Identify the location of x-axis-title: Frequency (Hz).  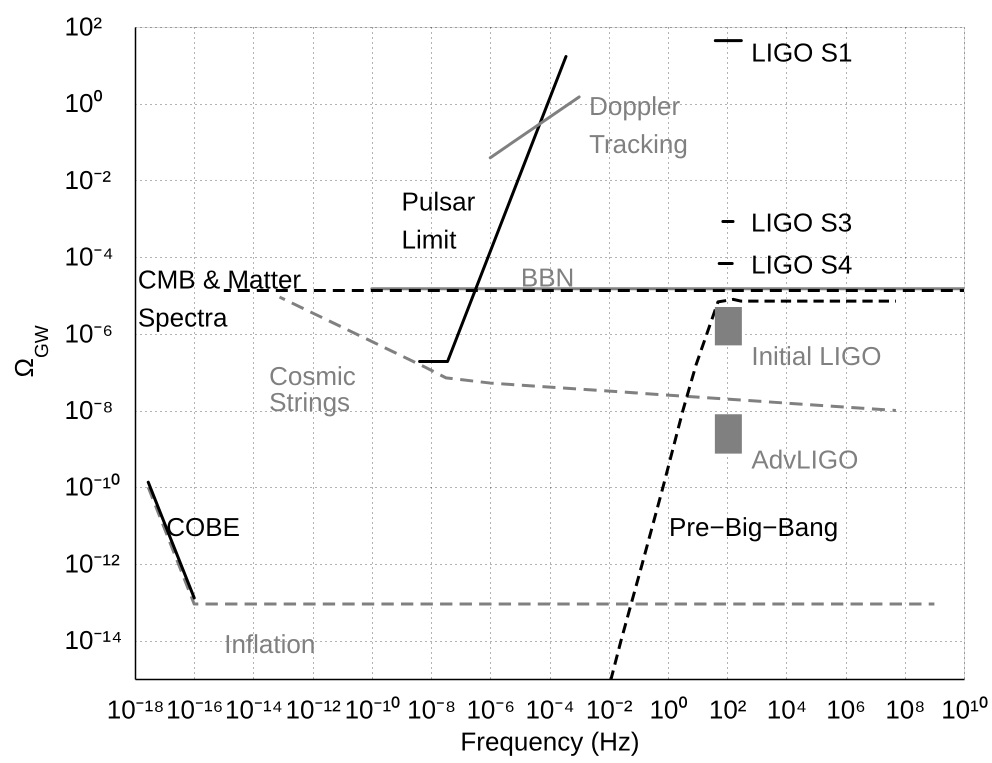
(550, 741).